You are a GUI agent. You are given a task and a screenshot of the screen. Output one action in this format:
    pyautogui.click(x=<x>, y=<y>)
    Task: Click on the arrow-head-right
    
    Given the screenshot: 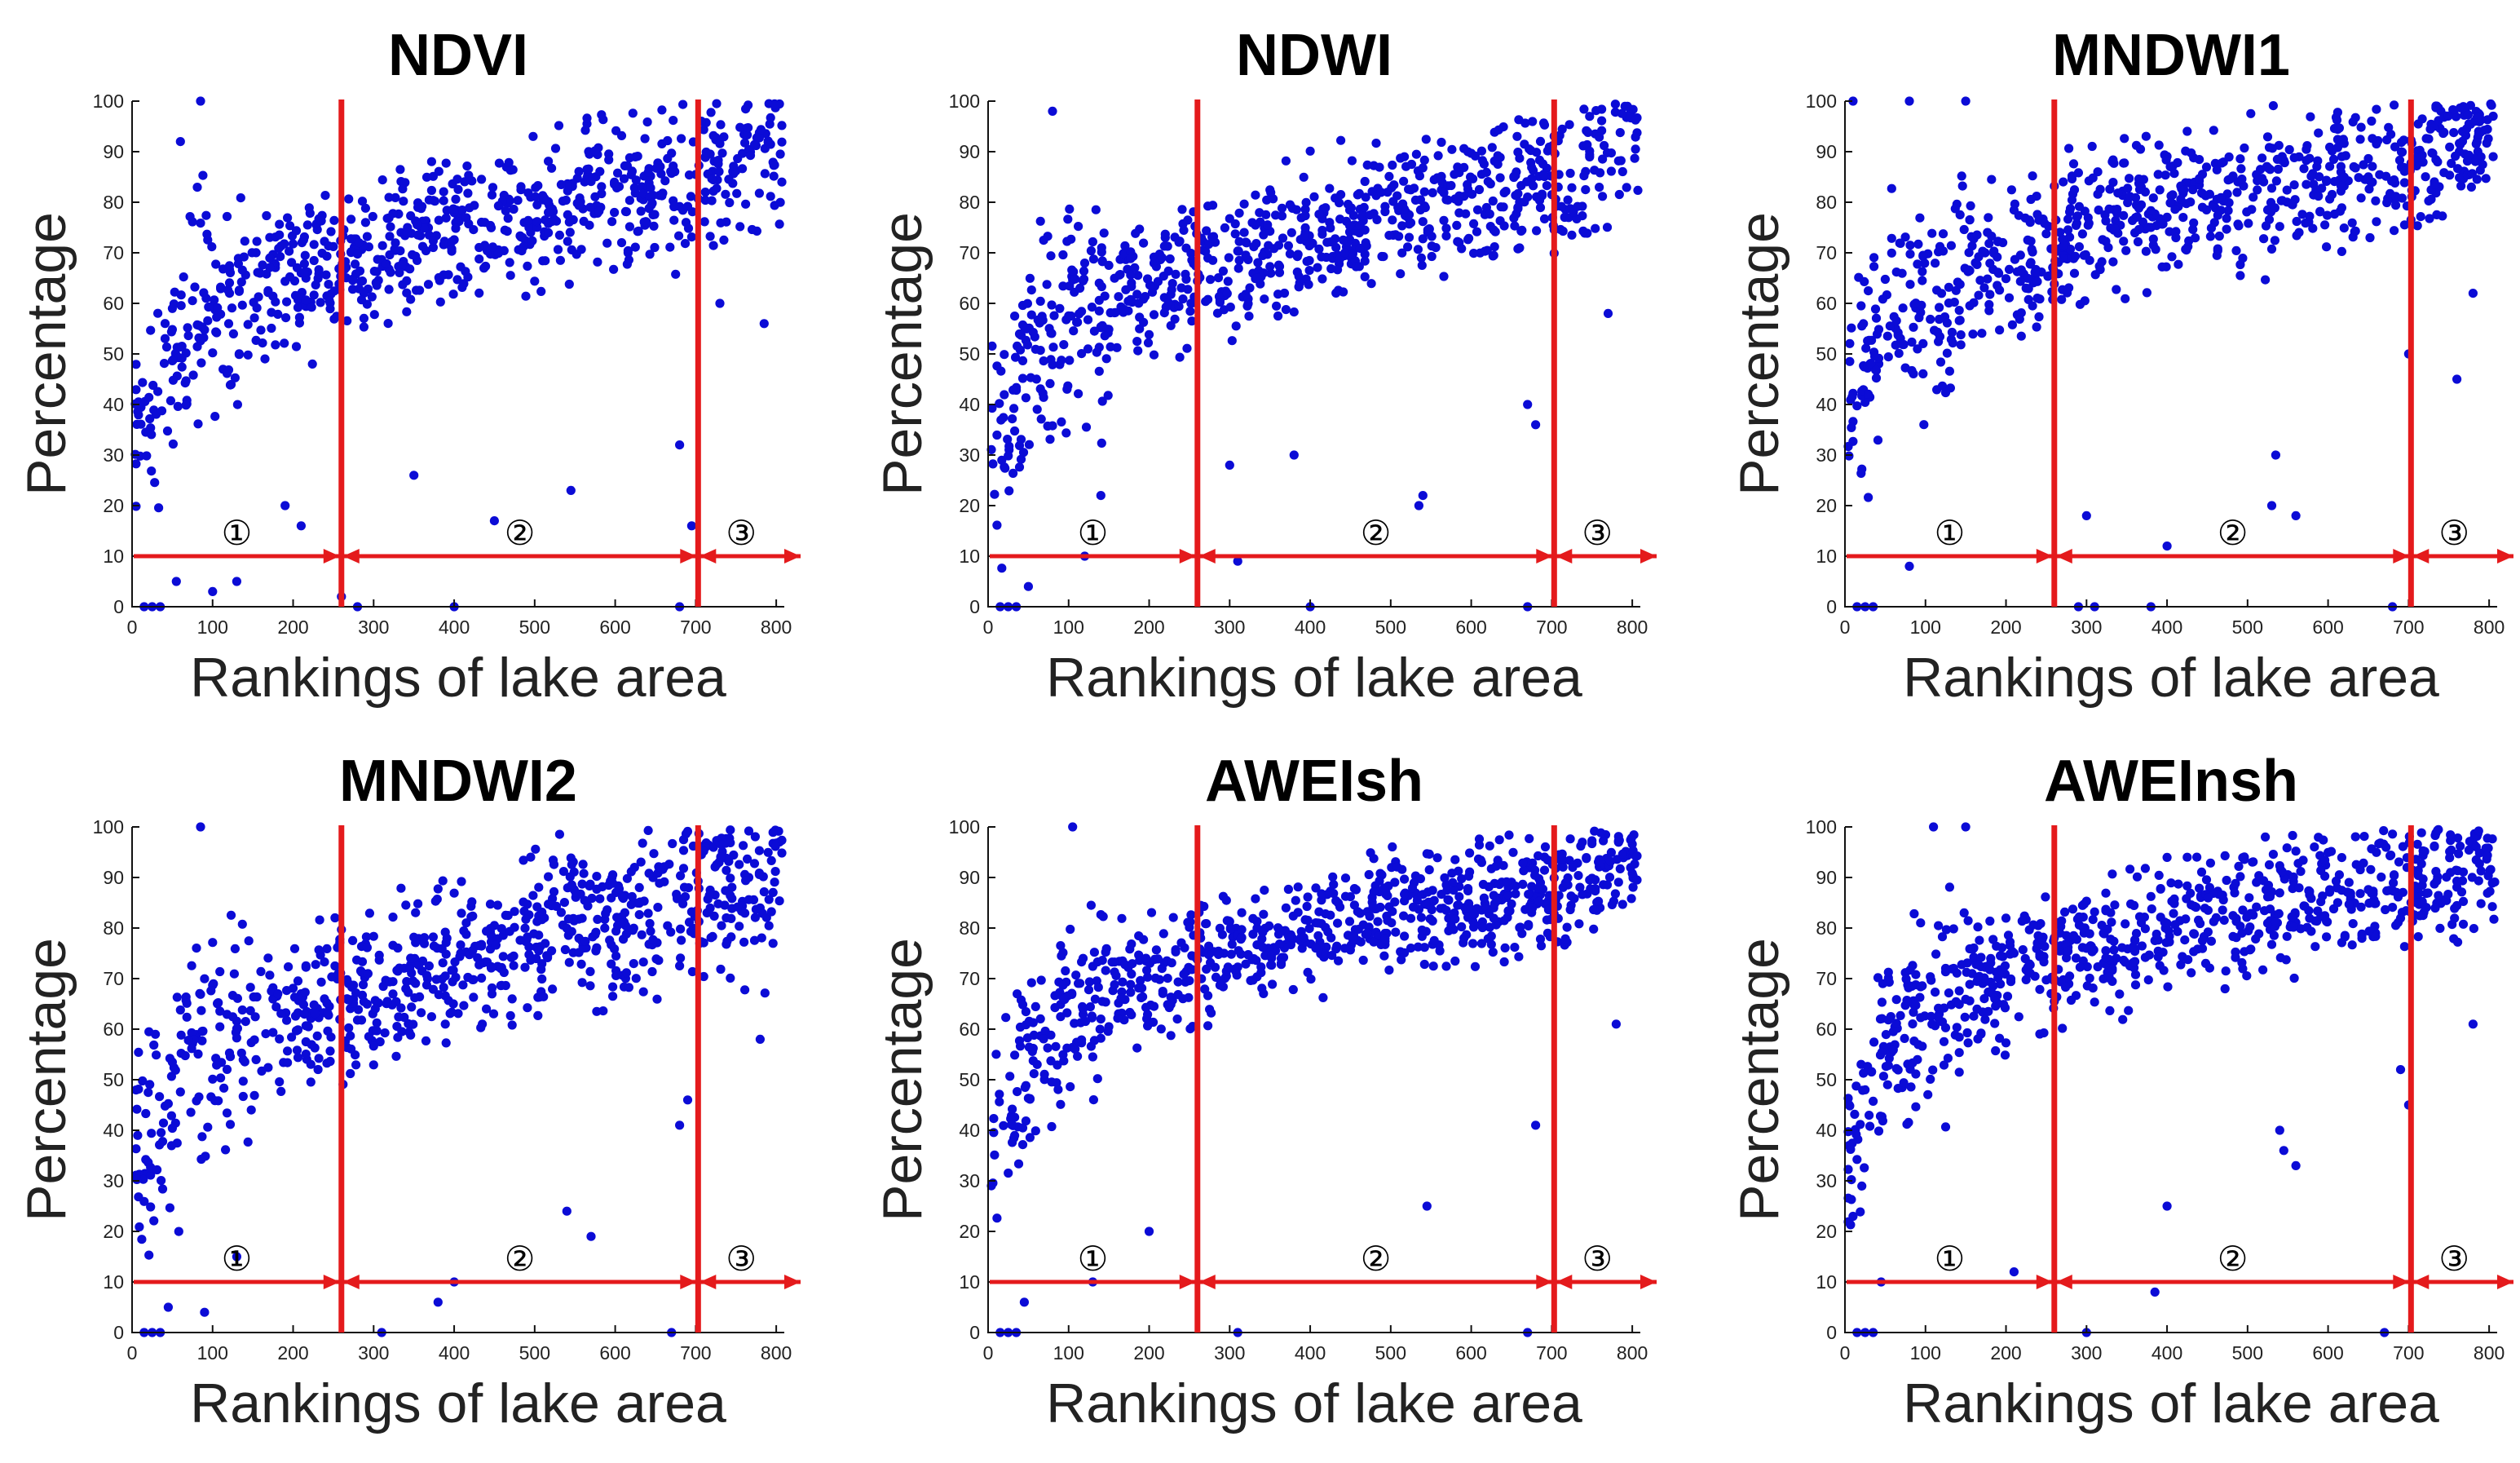 What is the action you would take?
    pyautogui.click(x=688, y=556)
    